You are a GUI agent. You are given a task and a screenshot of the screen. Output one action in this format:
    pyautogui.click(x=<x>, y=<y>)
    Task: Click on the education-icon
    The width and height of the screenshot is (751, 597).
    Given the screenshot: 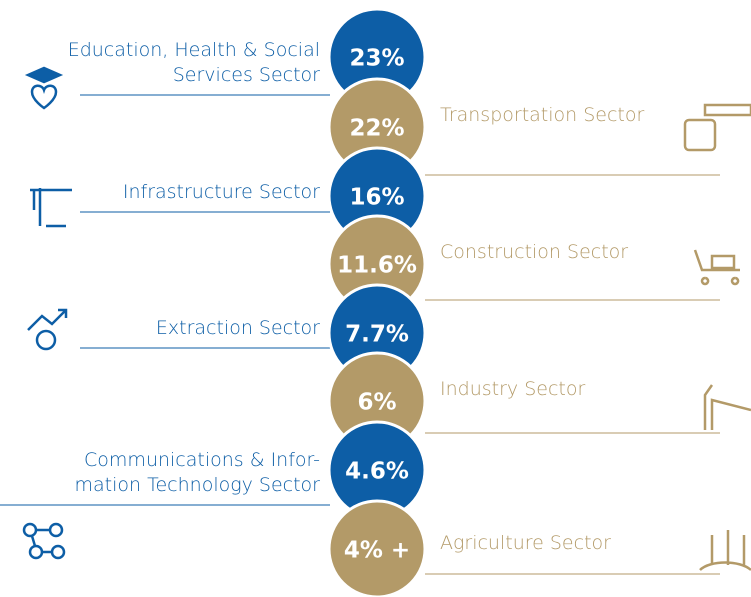 What is the action you would take?
    pyautogui.click(x=44, y=88)
    